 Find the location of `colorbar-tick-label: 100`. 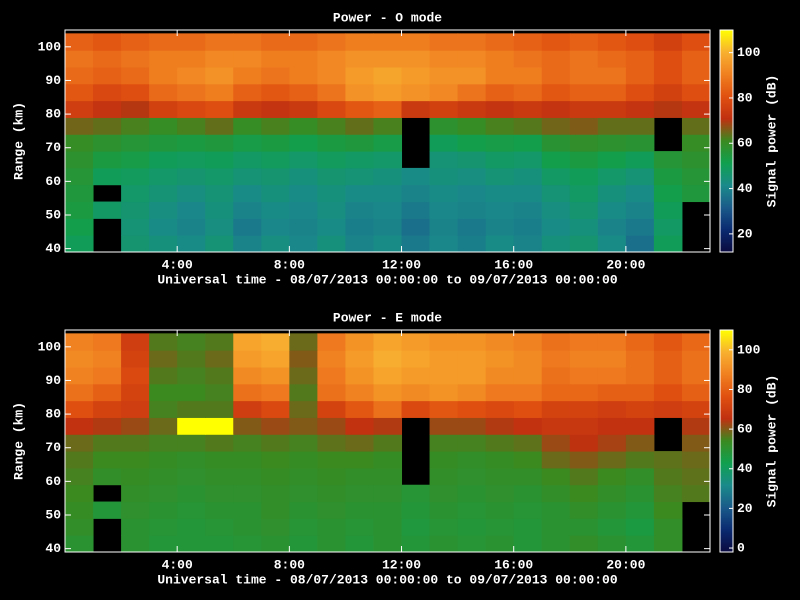

colorbar-tick-label: 100 is located at coordinates (749, 52).